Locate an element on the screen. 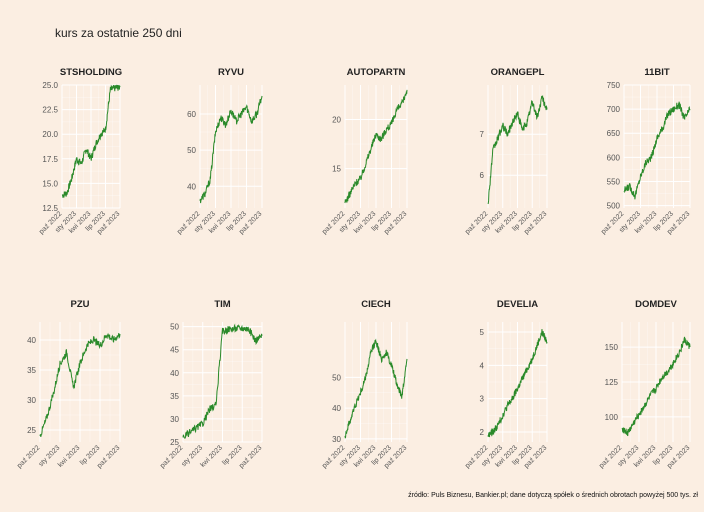 This screenshot has width=704, height=512. price-line-tim is located at coordinates (222, 381).